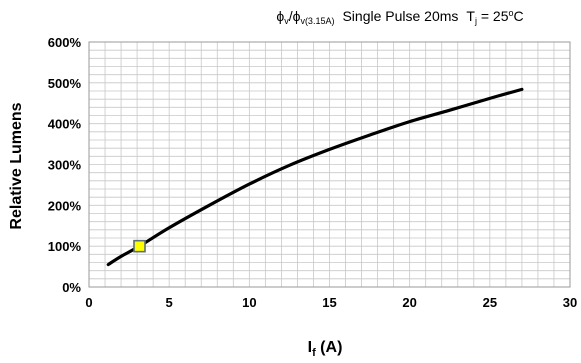 The image size is (581, 363). Describe the element at coordinates (65, 83) in the screenshot. I see `y-tick-label: 500%` at that location.